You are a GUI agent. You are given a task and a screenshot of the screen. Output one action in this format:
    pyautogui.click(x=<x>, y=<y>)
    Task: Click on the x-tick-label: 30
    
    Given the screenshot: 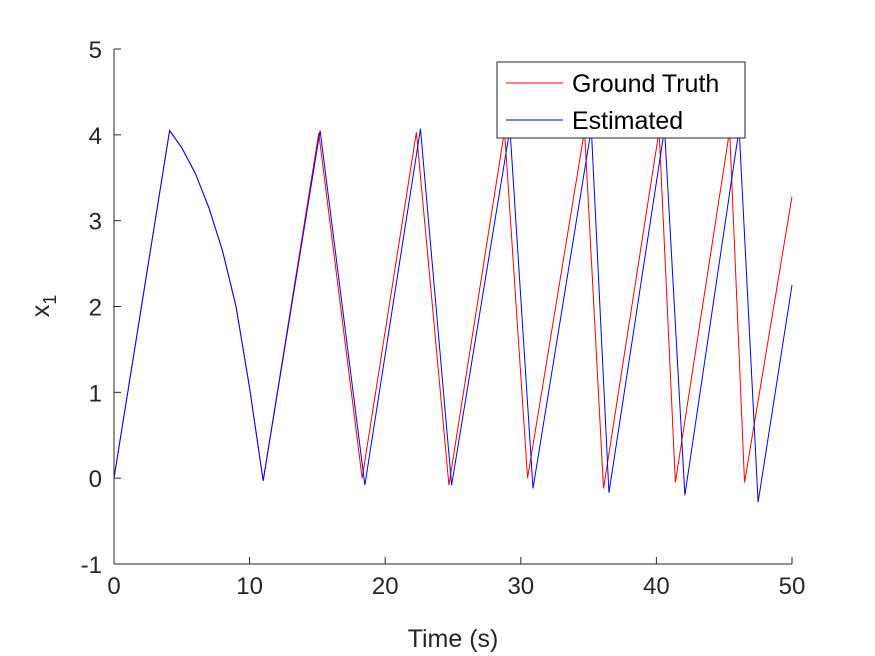 What is the action you would take?
    pyautogui.click(x=520, y=586)
    